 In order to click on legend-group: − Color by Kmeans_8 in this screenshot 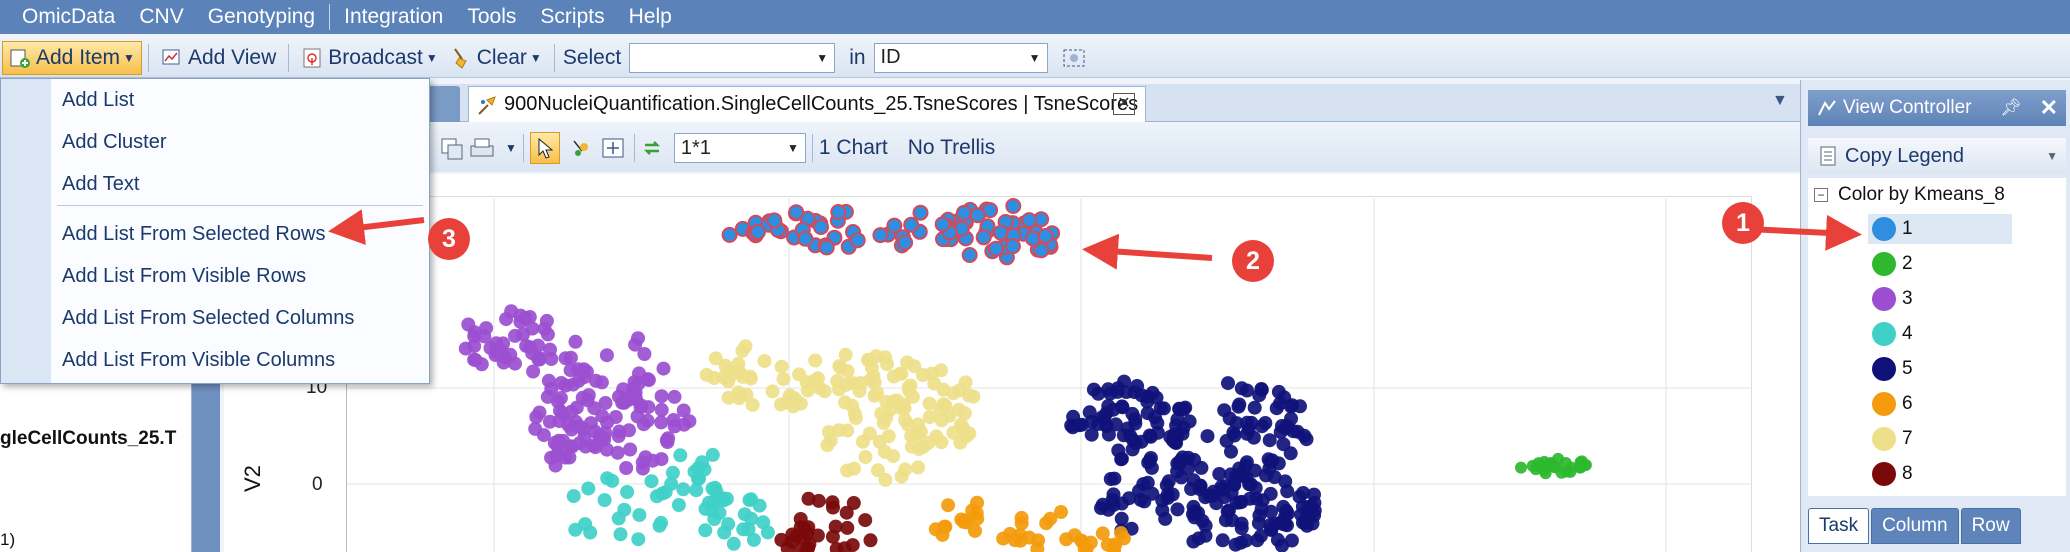, I will do `click(1909, 195)`.